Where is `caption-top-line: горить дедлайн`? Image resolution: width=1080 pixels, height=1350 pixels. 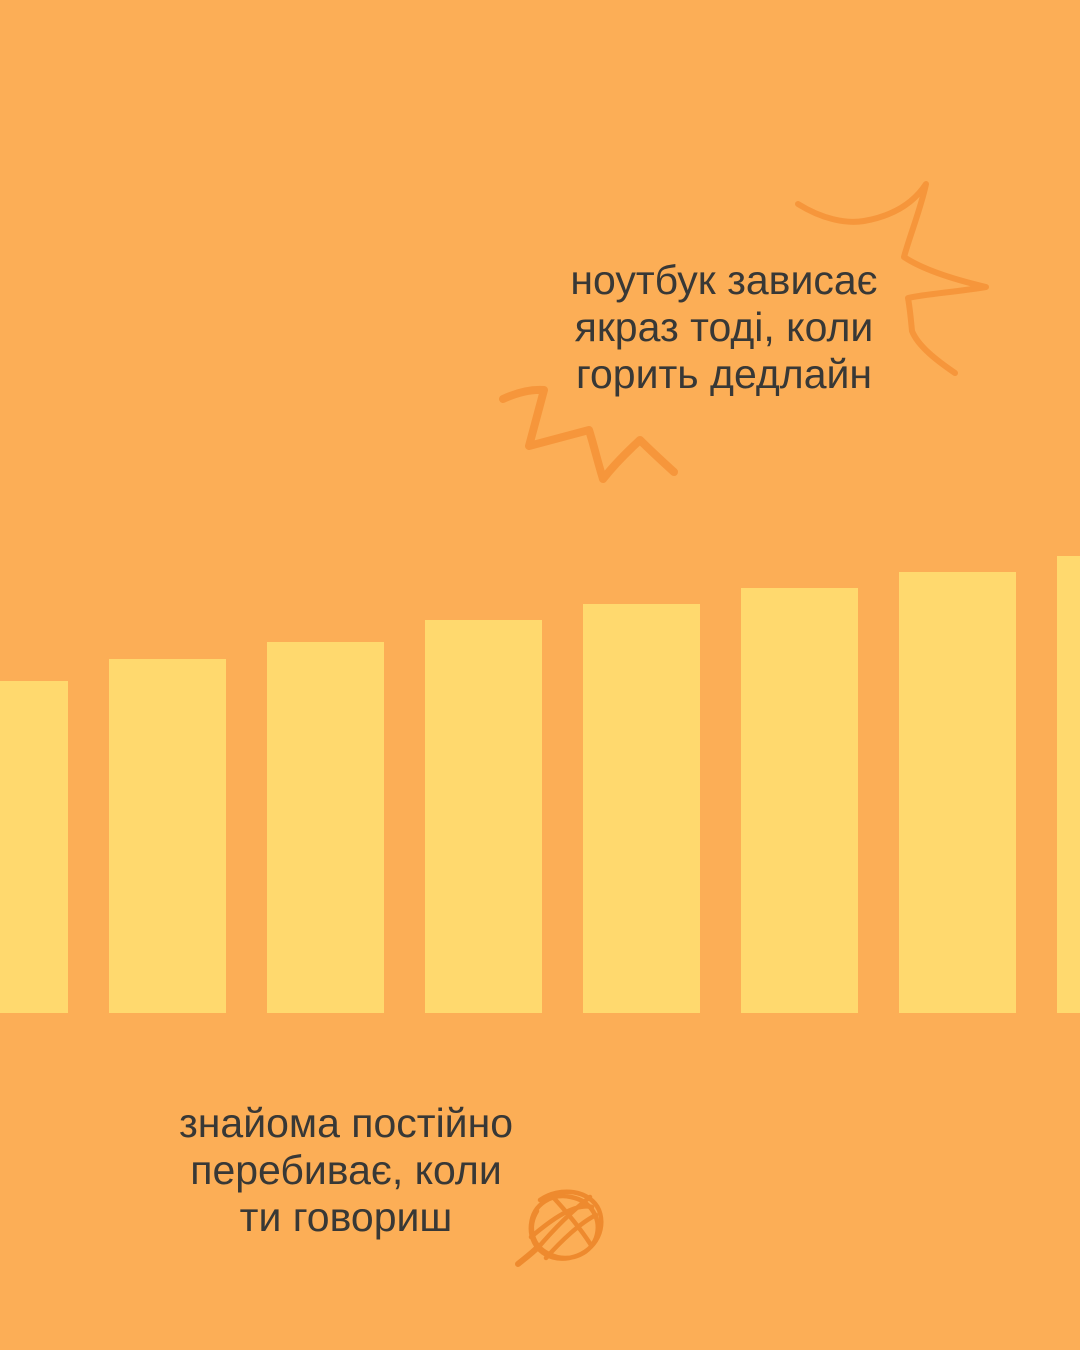
caption-top-line: горить дедлайн is located at coordinates (724, 374).